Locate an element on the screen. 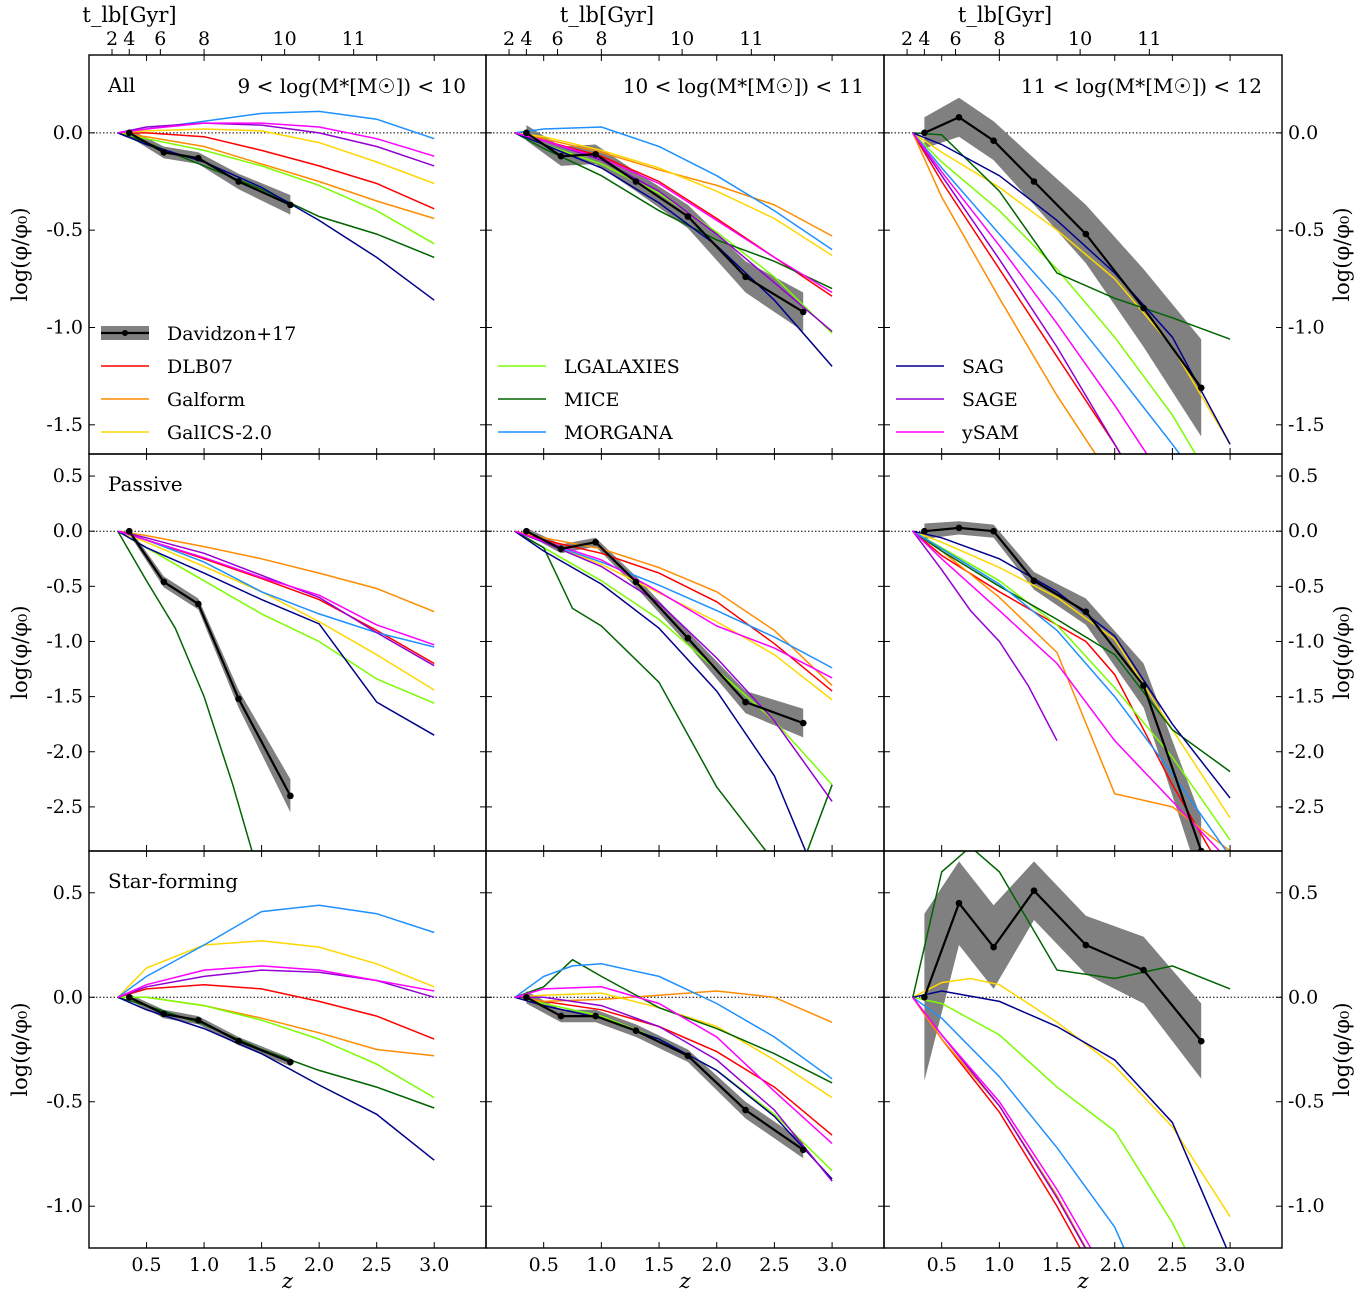  legend-label: Galform is located at coordinates (206, 400).